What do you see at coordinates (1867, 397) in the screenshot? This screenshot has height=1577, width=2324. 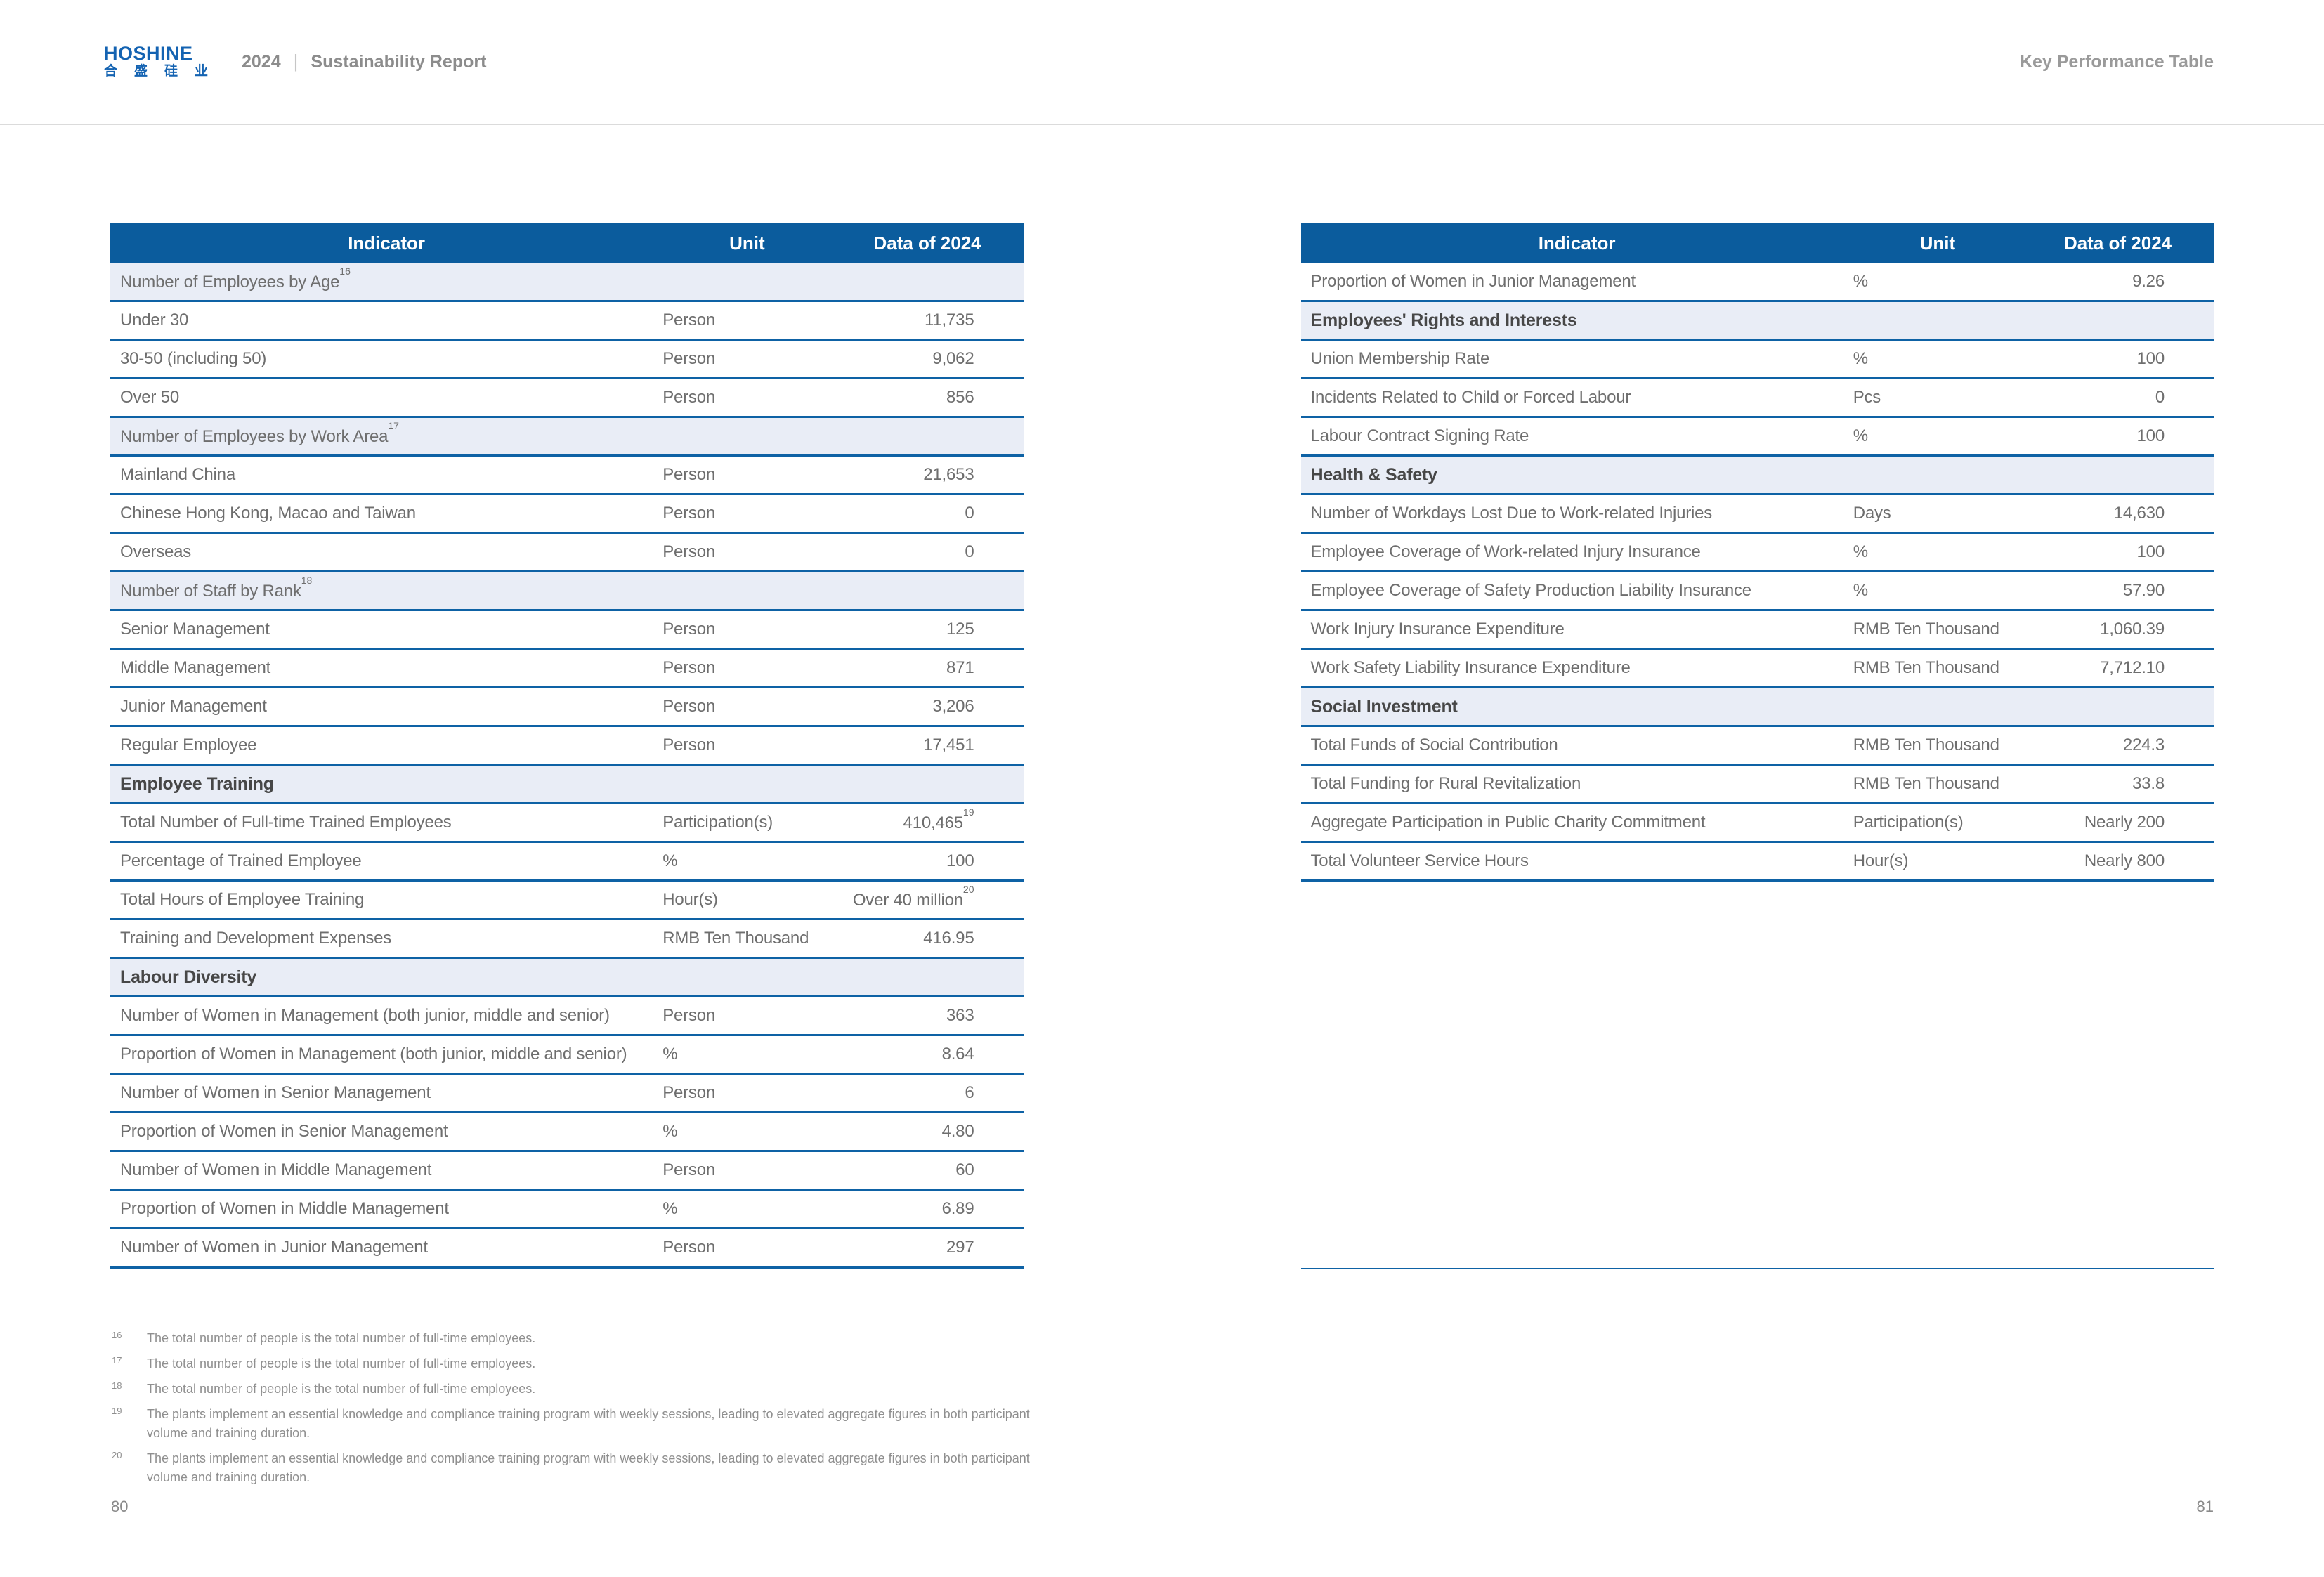 I see `unit-cell: Pcs` at bounding box center [1867, 397].